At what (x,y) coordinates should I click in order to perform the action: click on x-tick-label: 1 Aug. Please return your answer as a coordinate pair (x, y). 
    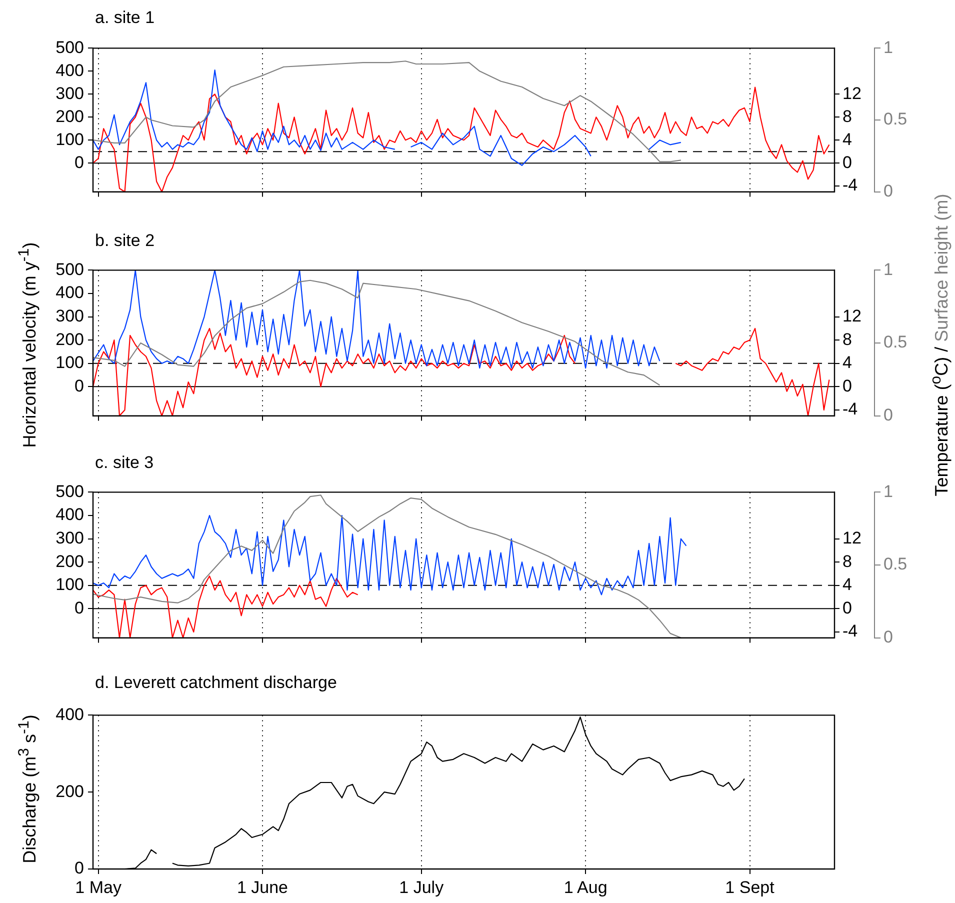
    Looking at the image, I should click on (586, 887).